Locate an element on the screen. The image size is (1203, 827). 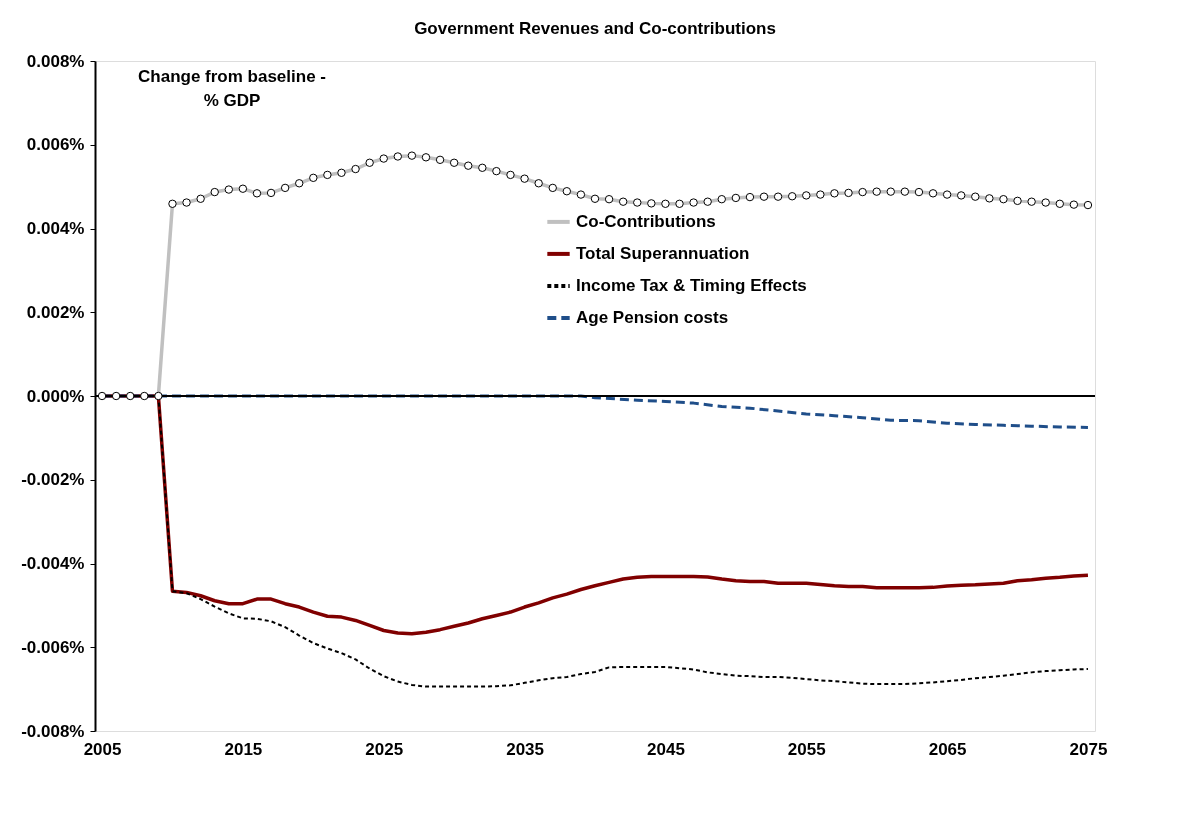
x-tick-label: 2015 is located at coordinates (243, 749).